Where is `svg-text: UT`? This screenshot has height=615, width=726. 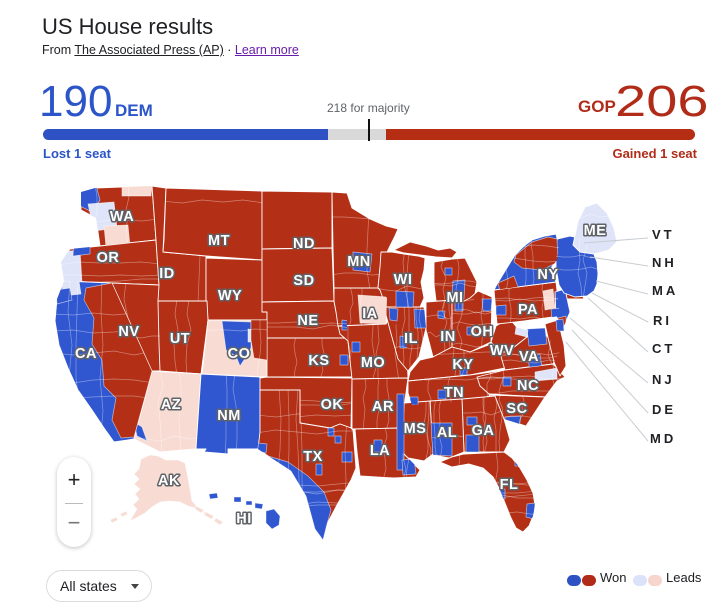
svg-text: UT is located at coordinates (180, 339).